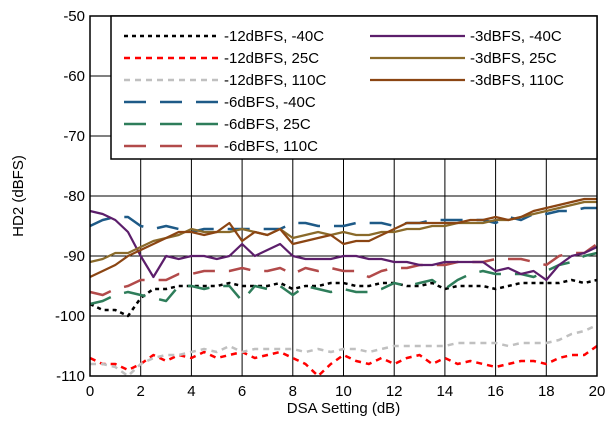 The height and width of the screenshot is (427, 614). I want to click on x-tick-label: 0, so click(90, 391).